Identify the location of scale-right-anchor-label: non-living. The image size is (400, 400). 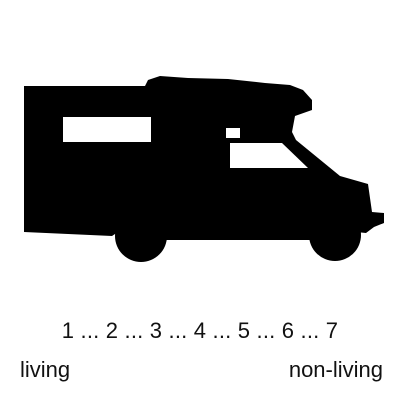
(336, 370).